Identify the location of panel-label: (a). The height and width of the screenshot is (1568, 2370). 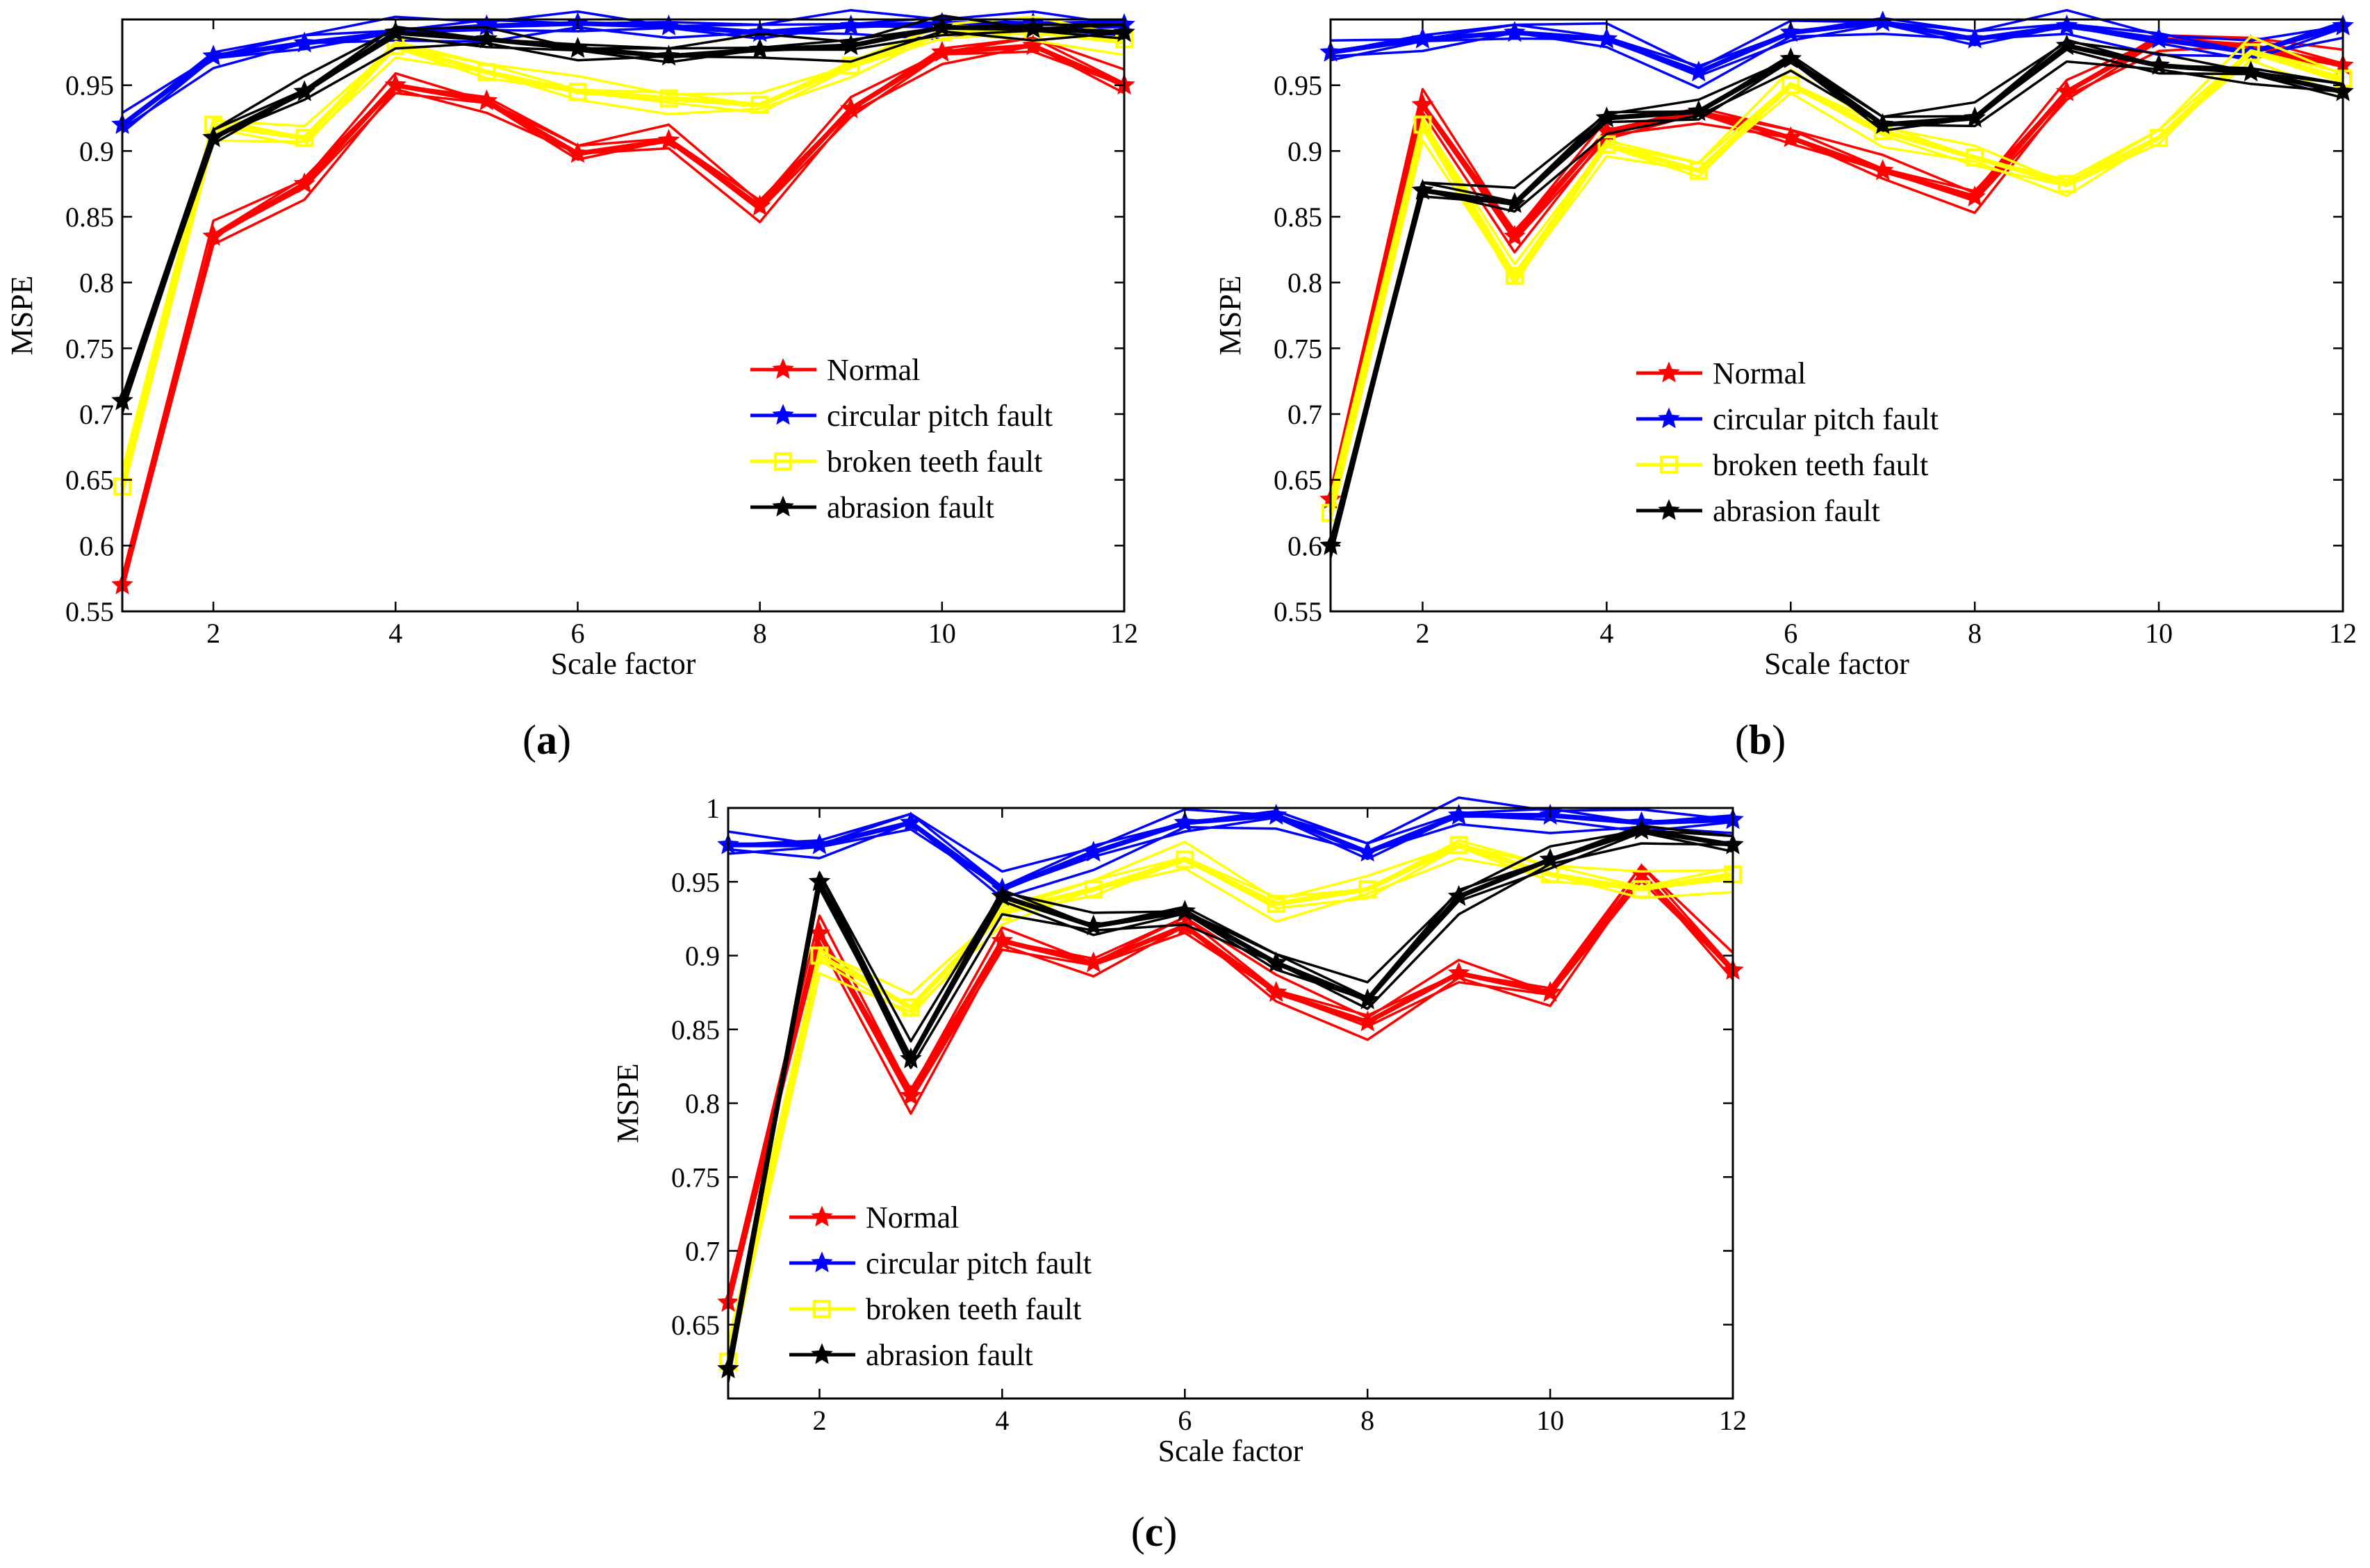
(546, 740).